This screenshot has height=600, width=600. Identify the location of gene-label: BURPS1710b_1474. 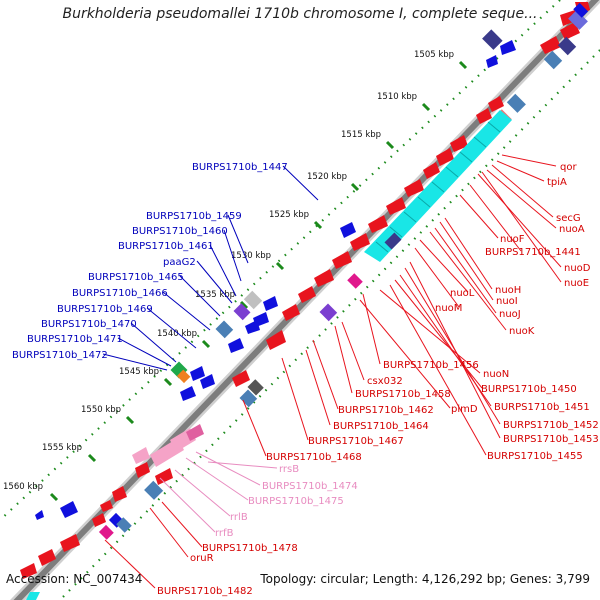
(310, 486).